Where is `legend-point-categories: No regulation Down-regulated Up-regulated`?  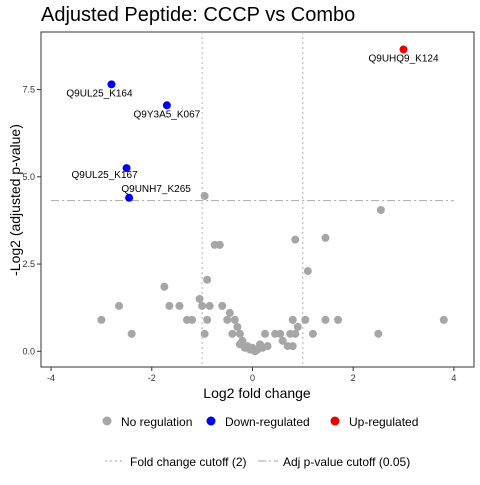 legend-point-categories: No regulation Down-regulated Up-regulated is located at coordinates (260, 422).